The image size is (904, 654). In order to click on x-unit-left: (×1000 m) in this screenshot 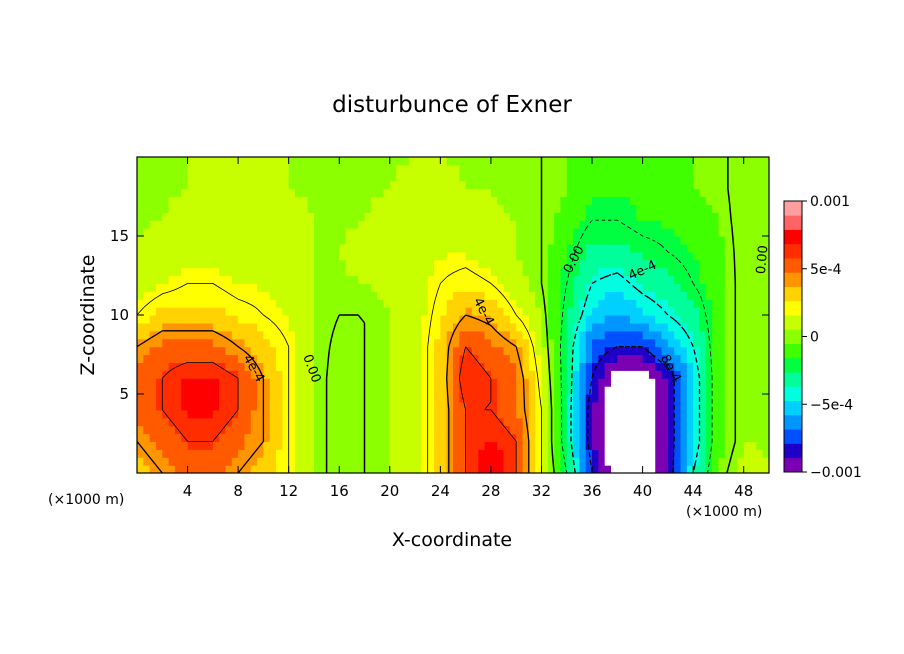, I will do `click(86, 500)`.